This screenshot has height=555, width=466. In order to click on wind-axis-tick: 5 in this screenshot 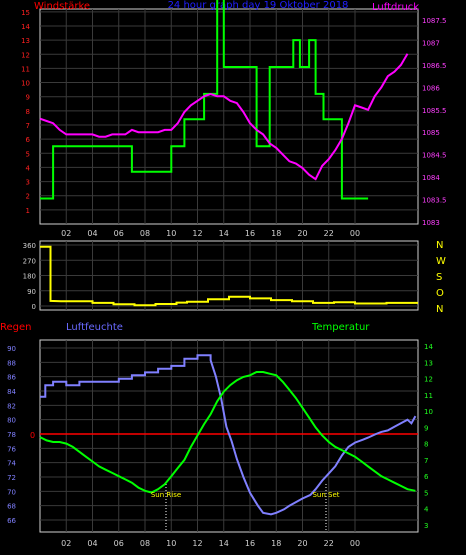, I will do `click(28, 154)`.